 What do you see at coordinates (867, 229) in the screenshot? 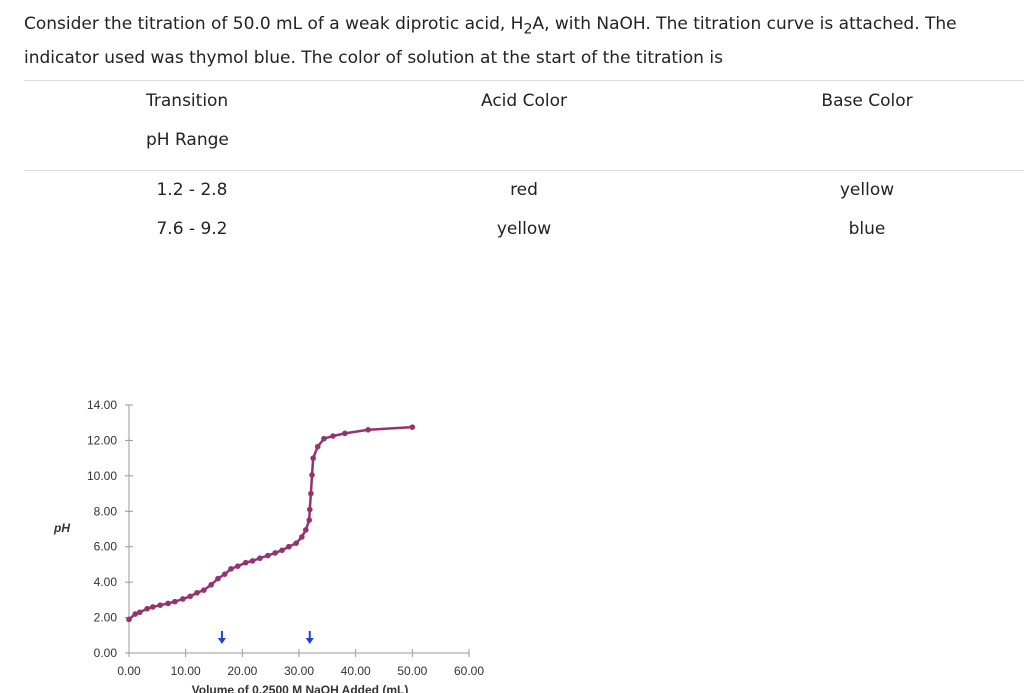
I see `table-cell: blue` at bounding box center [867, 229].